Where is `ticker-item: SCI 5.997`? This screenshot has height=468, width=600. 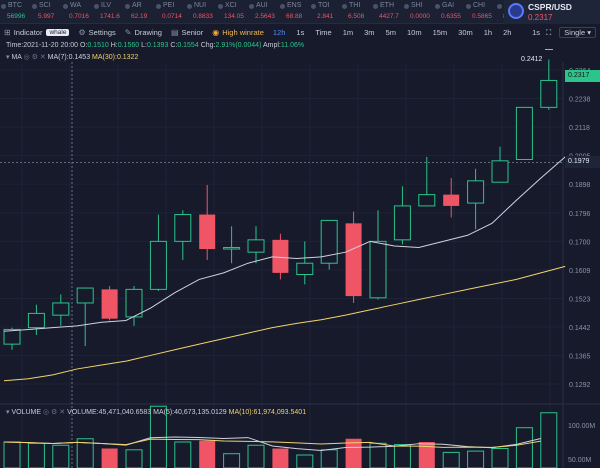
ticker-item: SCI 5.997 is located at coordinates (46, 12).